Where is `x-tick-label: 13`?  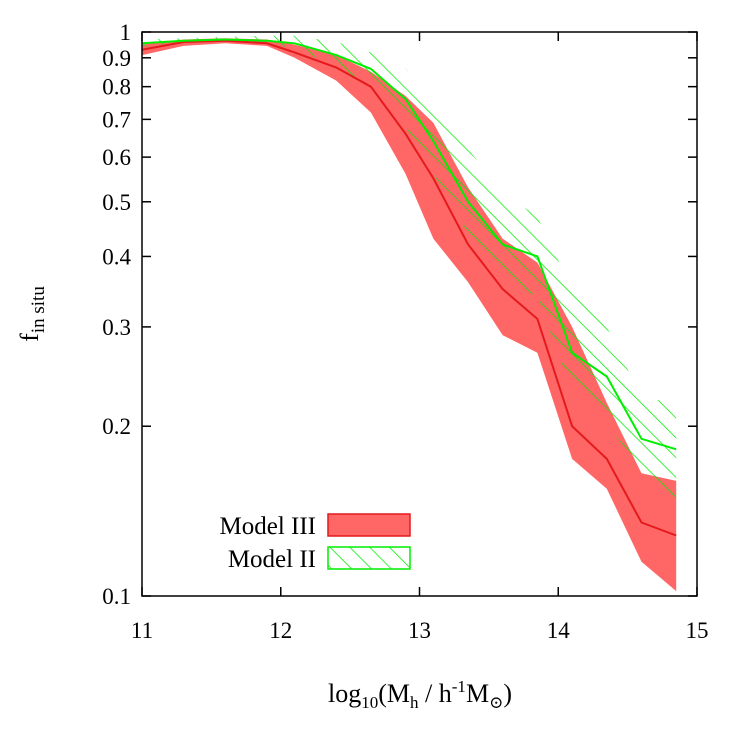
x-tick-label: 13 is located at coordinates (419, 630).